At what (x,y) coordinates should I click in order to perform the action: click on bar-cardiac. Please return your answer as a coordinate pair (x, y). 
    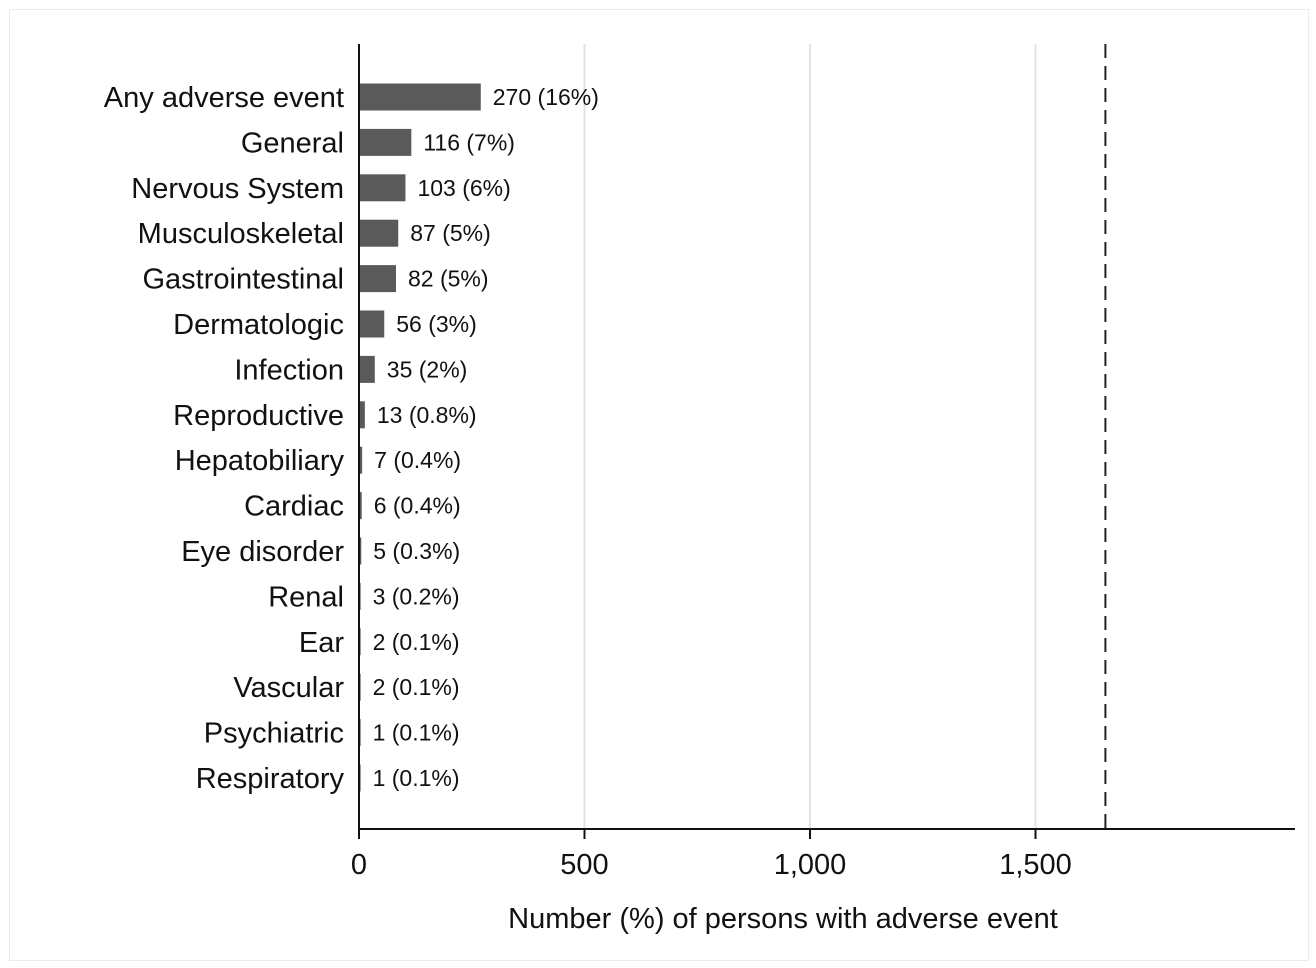
    Looking at the image, I should click on (360, 506).